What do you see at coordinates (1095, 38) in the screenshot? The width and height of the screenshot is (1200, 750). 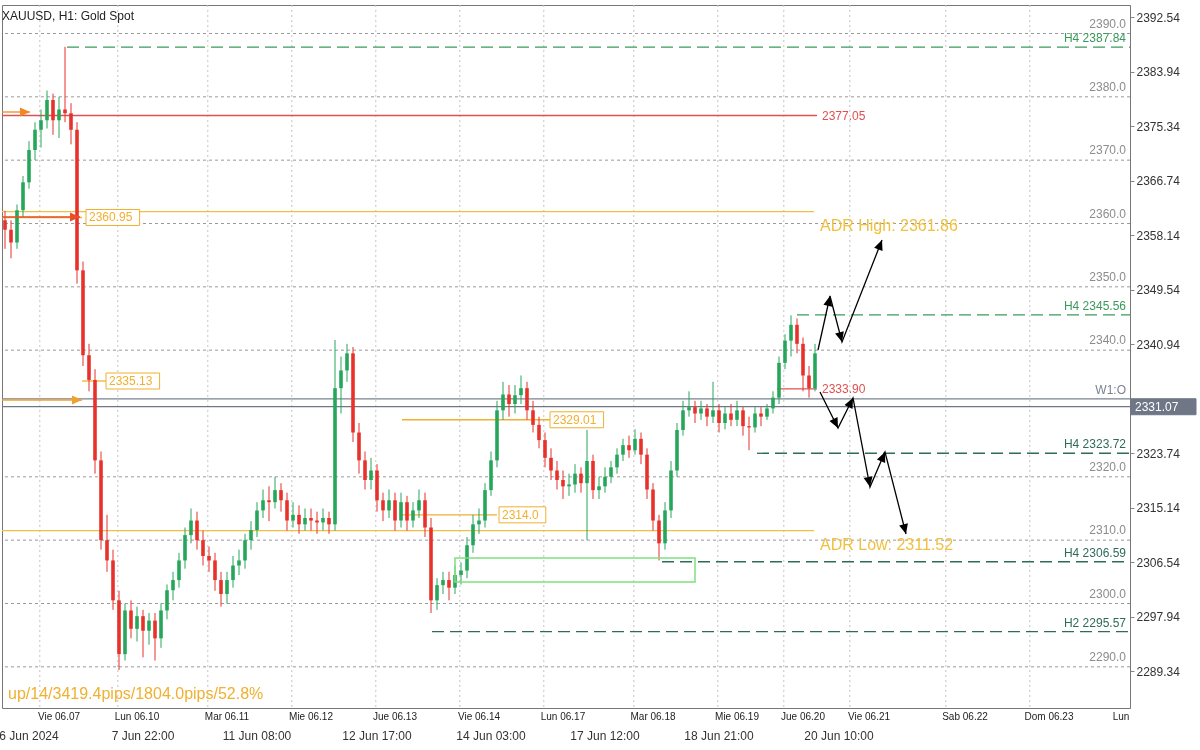 I see `ref-line-label: H4 2387.84` at bounding box center [1095, 38].